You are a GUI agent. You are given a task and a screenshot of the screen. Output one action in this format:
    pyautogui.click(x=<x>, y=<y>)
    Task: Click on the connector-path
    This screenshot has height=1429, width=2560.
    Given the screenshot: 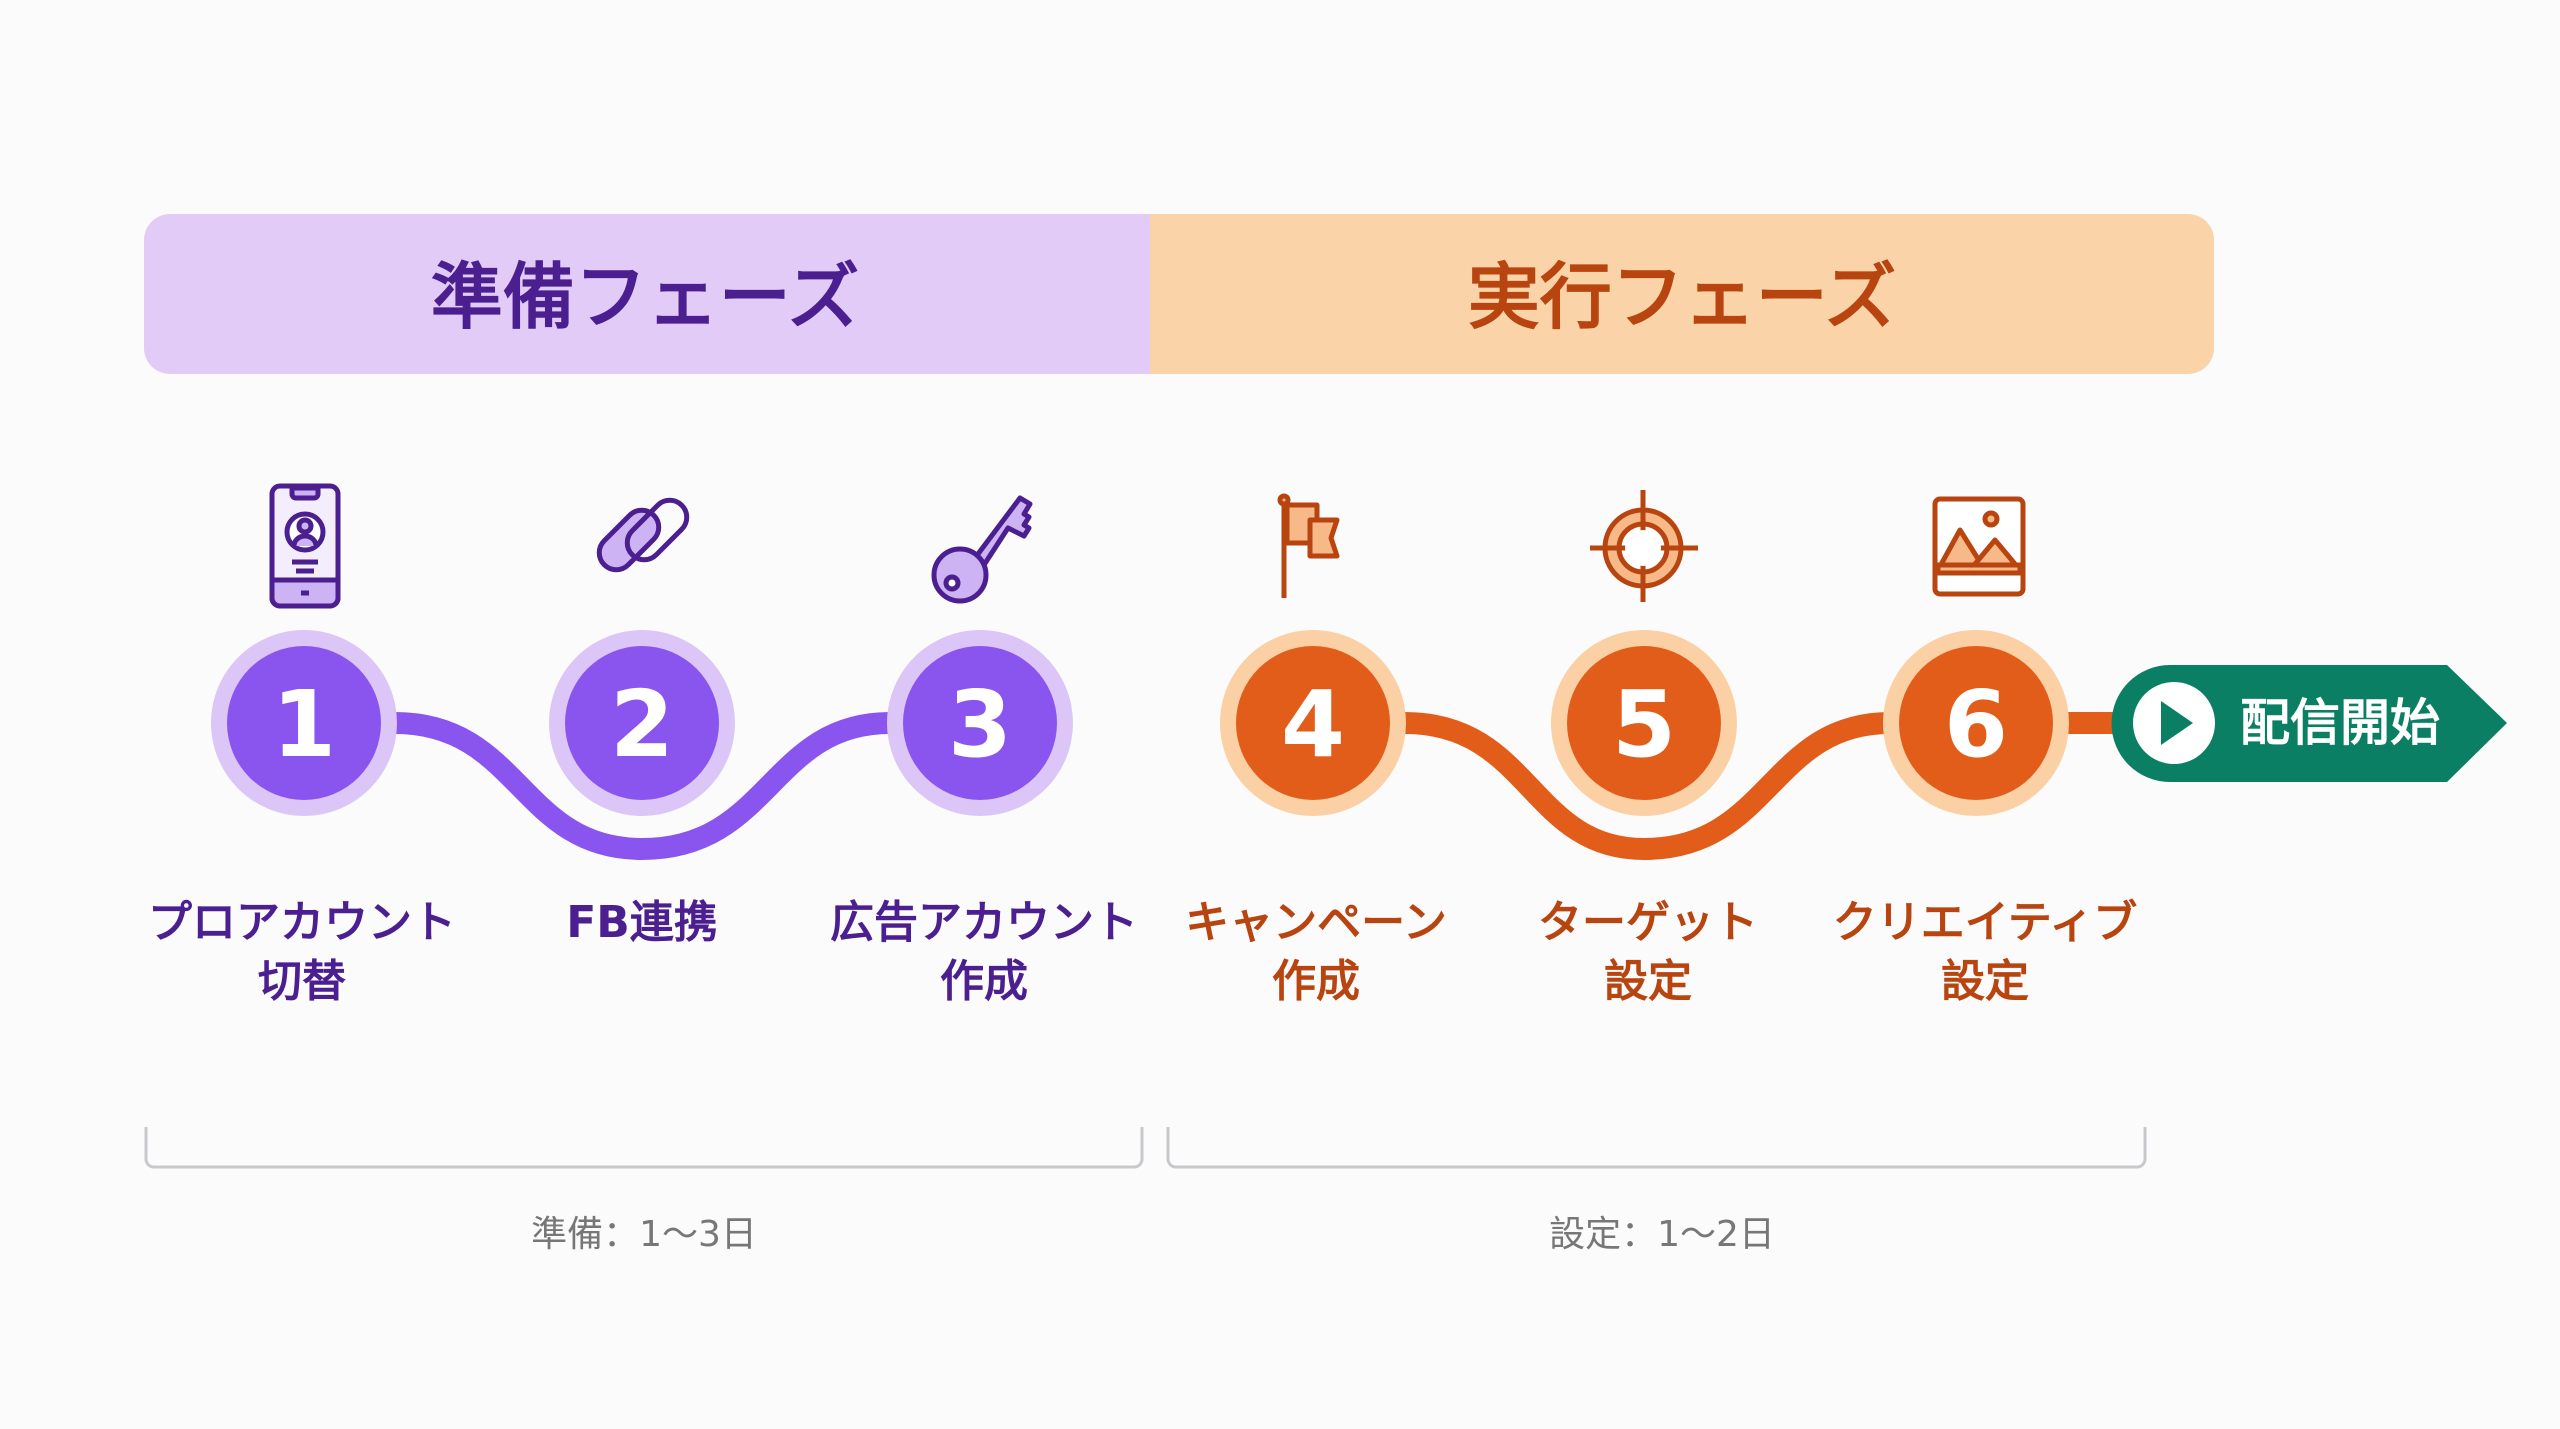 What is the action you would take?
    pyautogui.click(x=1257, y=786)
    